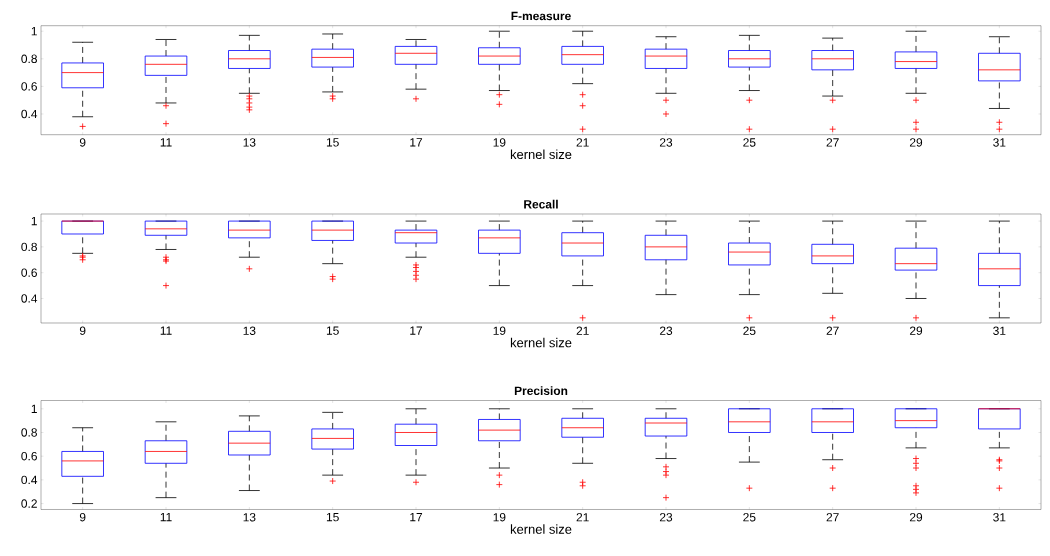 This screenshot has height=556, width=1050. What do you see at coordinates (541, 16) in the screenshot?
I see `chart-title: F-measure` at bounding box center [541, 16].